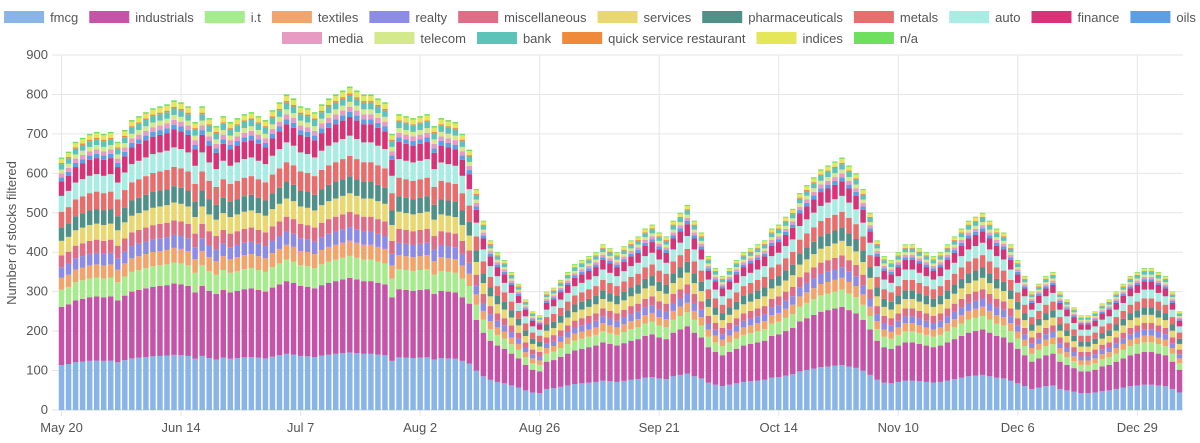 This screenshot has height=443, width=1200. I want to click on legend-item-metals: metals, so click(896, 17).